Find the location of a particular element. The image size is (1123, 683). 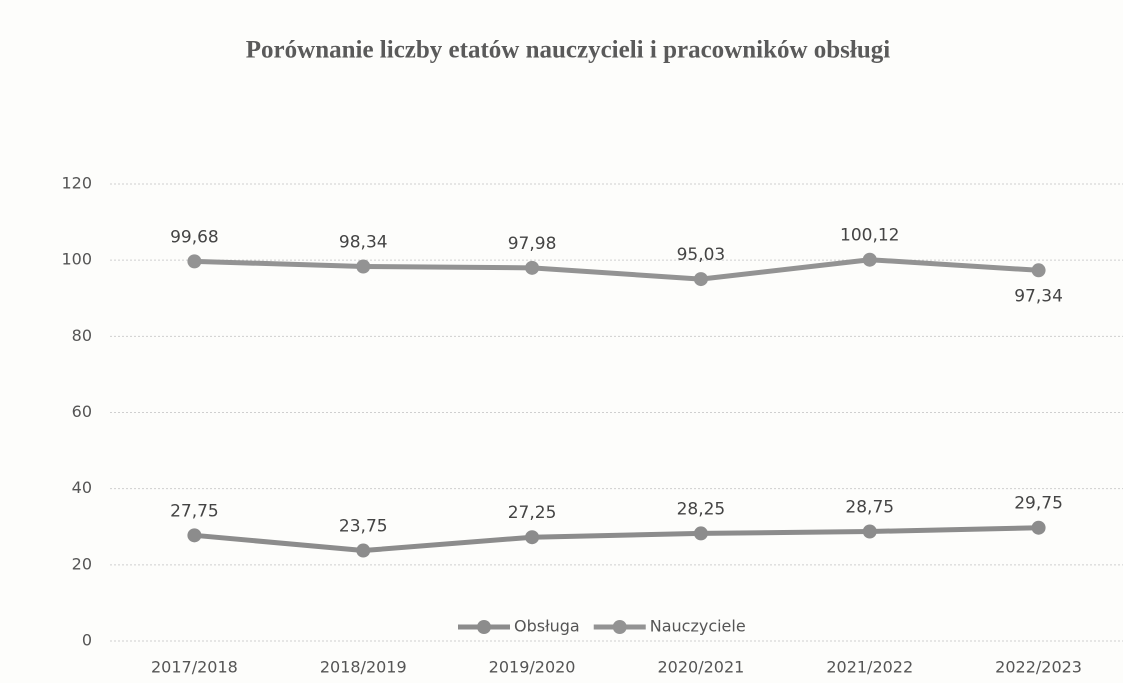

data-label: 28,25 is located at coordinates (701, 509).